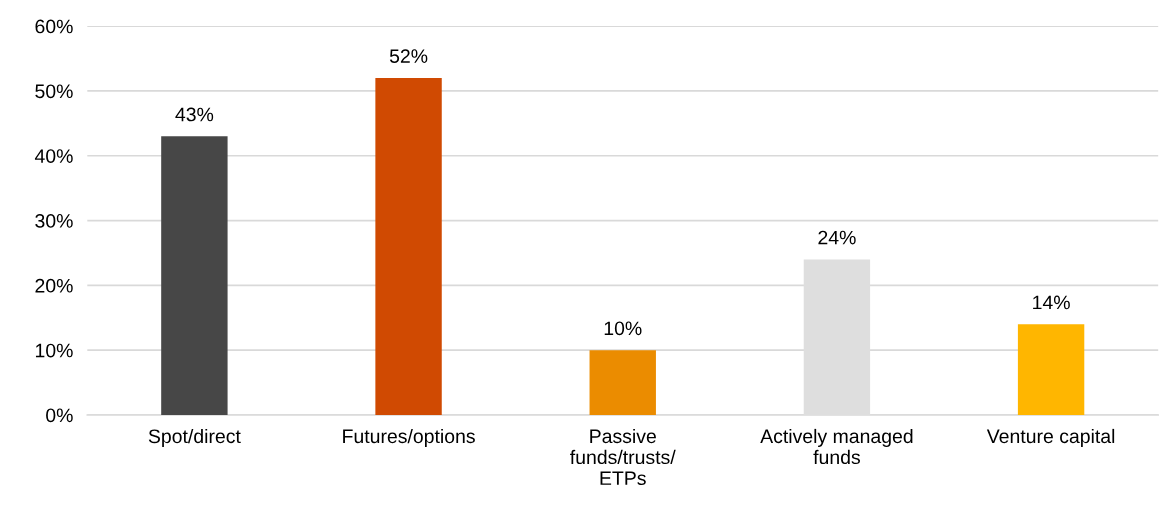 This screenshot has width=1164, height=522. Describe the element at coordinates (1050, 437) in the screenshot. I see `x-tick-label: Venture capital` at that location.